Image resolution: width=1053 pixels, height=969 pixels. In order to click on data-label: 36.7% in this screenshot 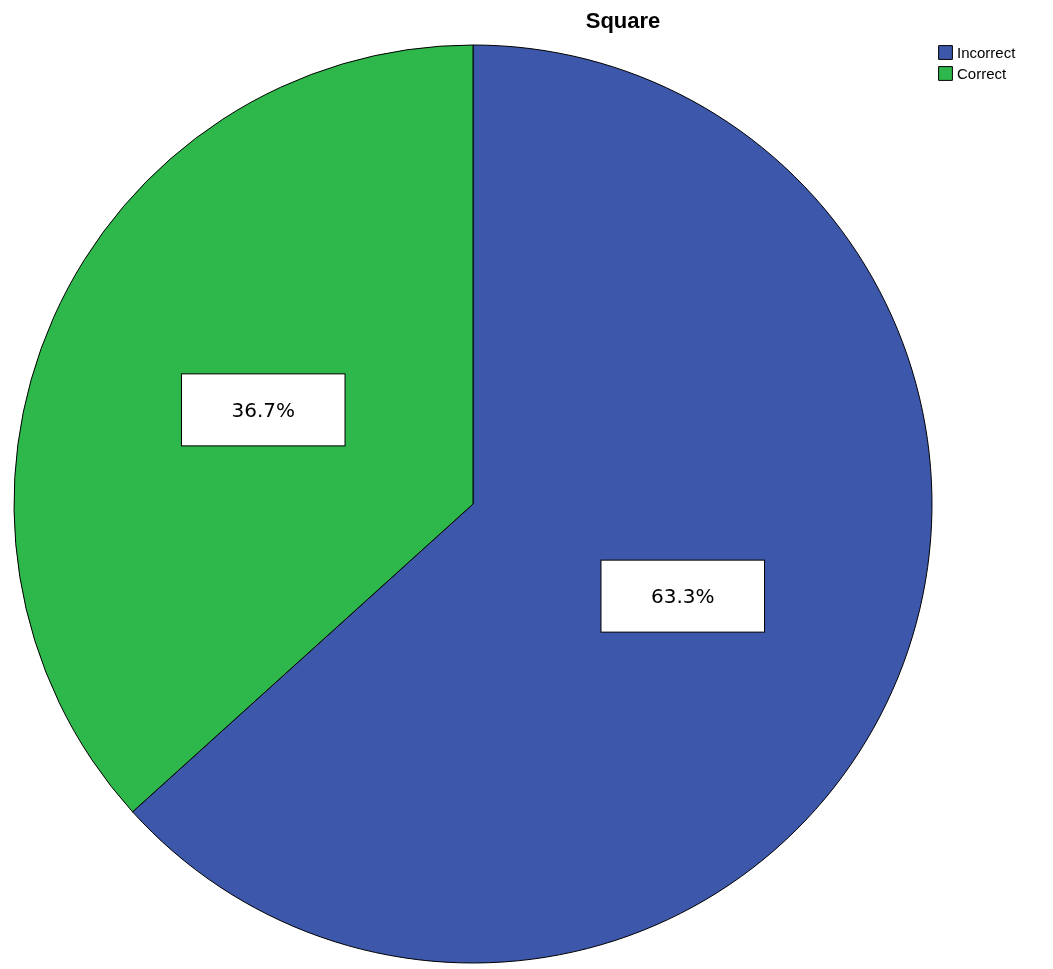, I will do `click(263, 409)`.